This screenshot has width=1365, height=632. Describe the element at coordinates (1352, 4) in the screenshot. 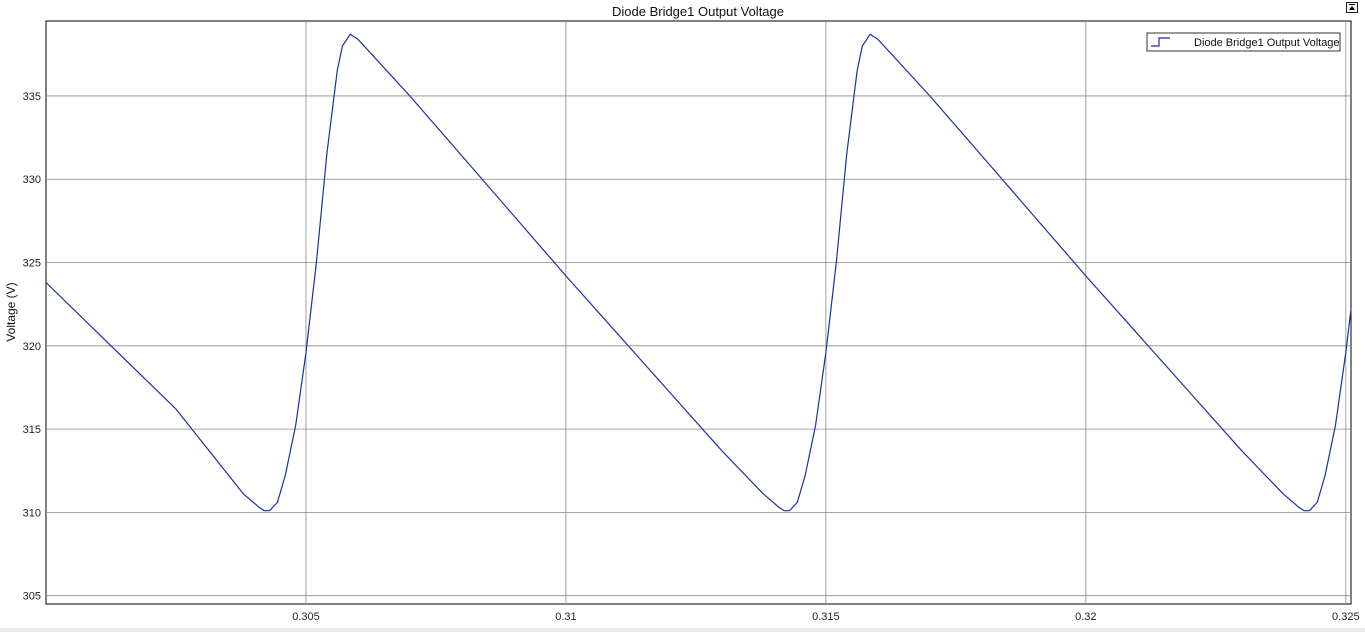

I see `dock-bar-glyph` at that location.